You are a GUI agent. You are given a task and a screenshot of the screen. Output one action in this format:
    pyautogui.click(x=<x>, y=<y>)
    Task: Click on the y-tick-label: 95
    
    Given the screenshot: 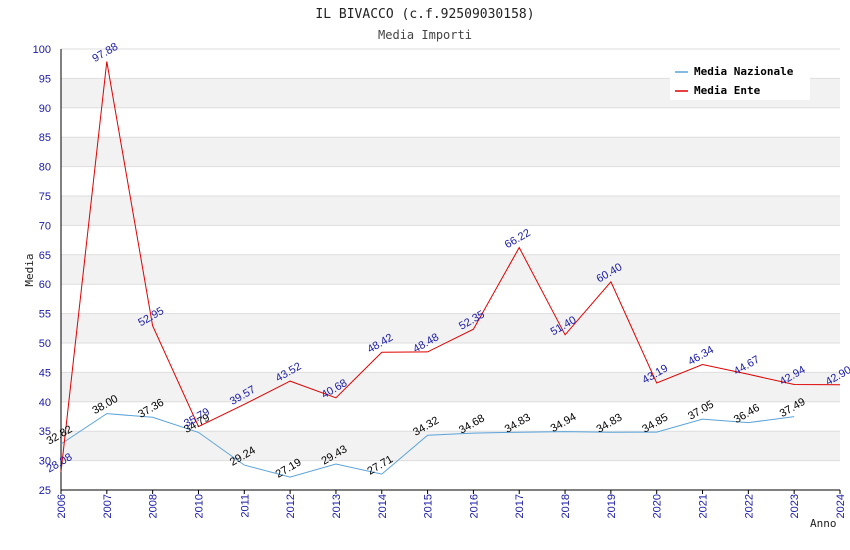 What is the action you would take?
    pyautogui.click(x=45, y=79)
    